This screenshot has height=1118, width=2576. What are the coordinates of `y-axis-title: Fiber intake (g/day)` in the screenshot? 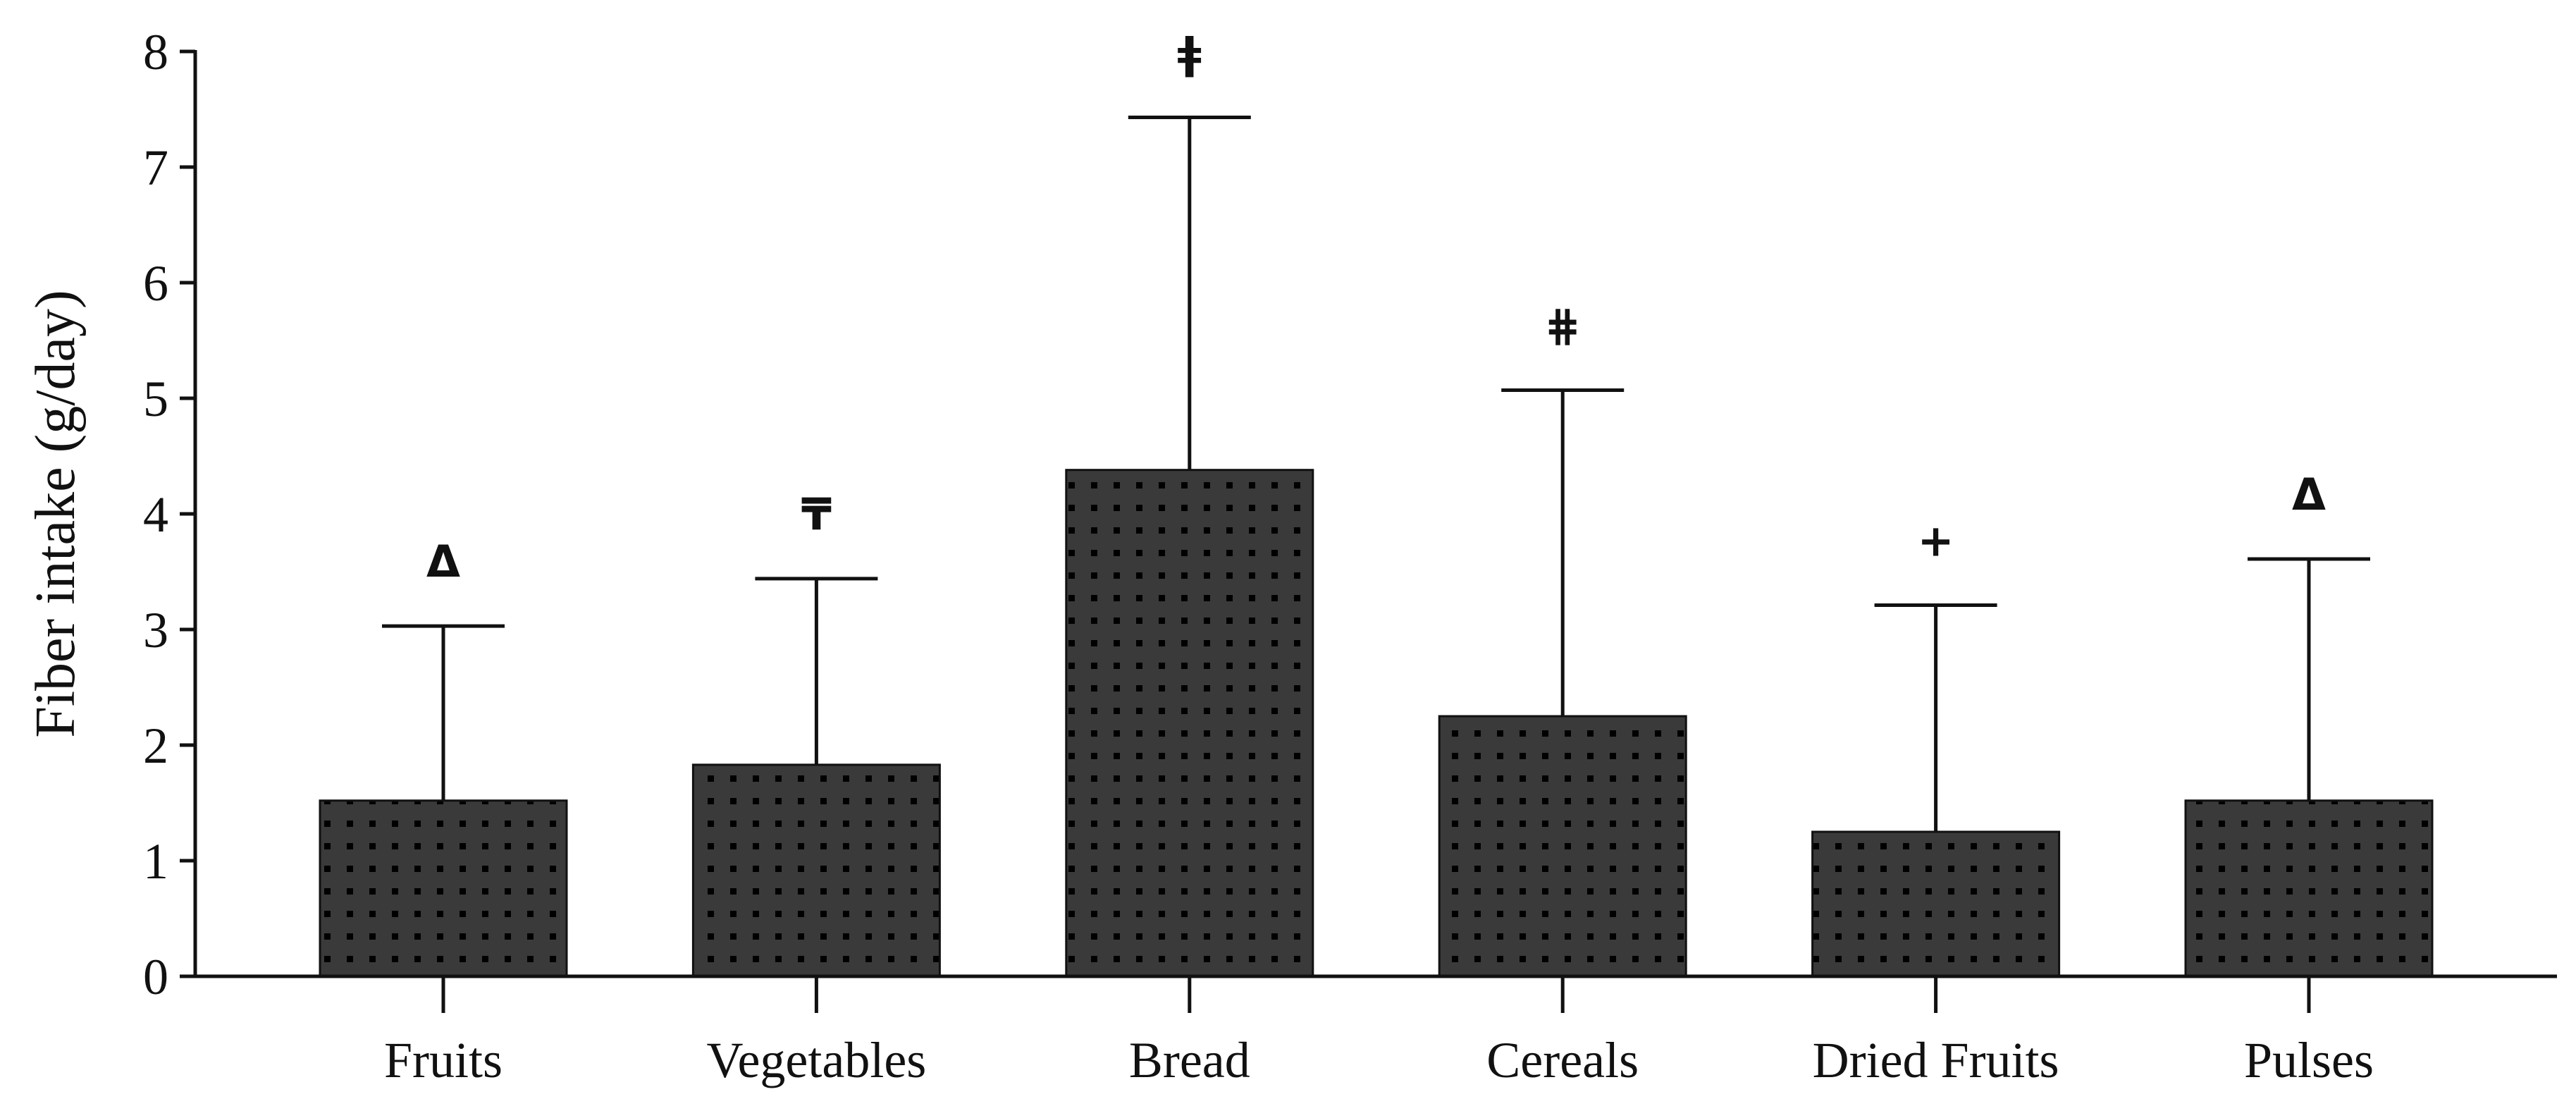 It's located at (56, 513).